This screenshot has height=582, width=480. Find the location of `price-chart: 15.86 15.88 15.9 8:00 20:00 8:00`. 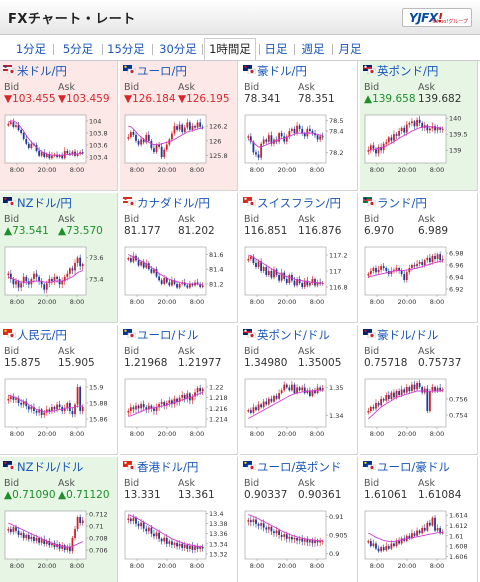

price-chart: 15.86 15.88 15.9 8:00 20:00 8:00 is located at coordinates (59, 407).